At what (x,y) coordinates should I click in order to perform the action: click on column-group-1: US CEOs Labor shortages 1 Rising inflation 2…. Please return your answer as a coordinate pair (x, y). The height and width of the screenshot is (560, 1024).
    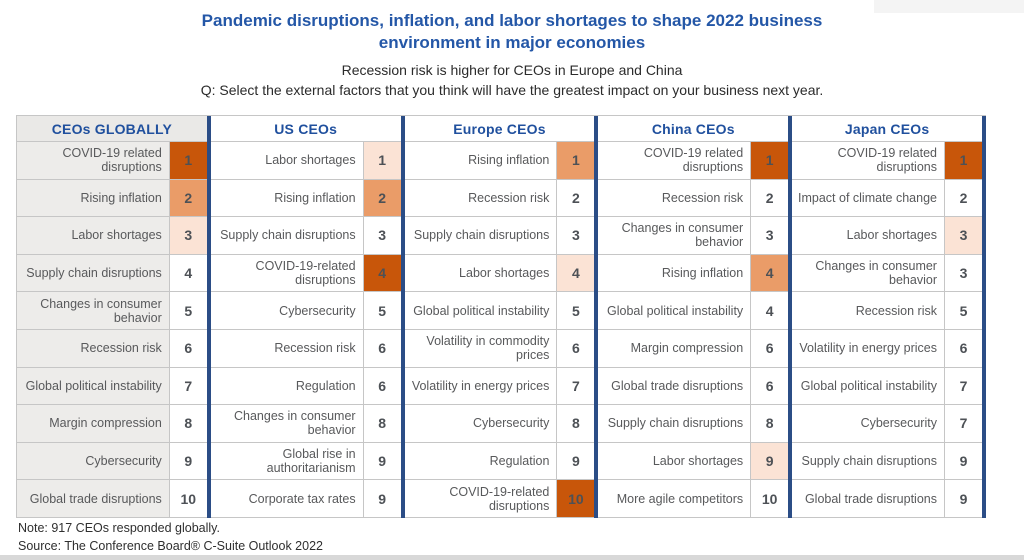
    Looking at the image, I should click on (307, 317).